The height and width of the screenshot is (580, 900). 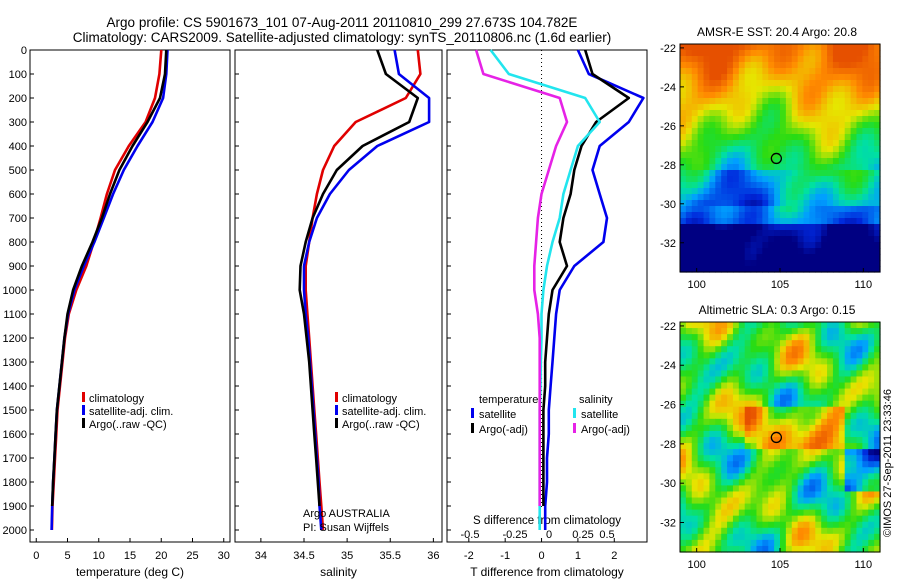 I want to click on legend-swatch, so click(x=83, y=423).